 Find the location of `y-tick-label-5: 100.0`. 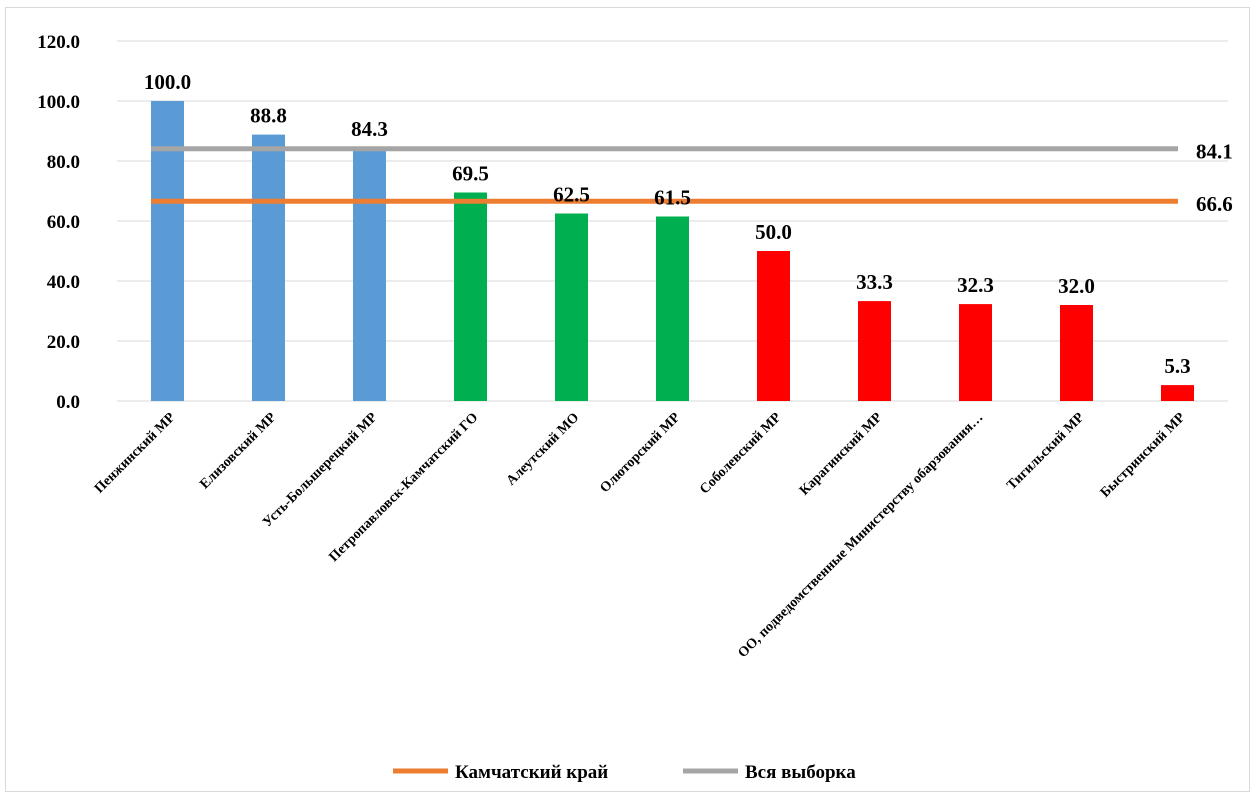

y-tick-label-5: 100.0 is located at coordinates (58, 102).